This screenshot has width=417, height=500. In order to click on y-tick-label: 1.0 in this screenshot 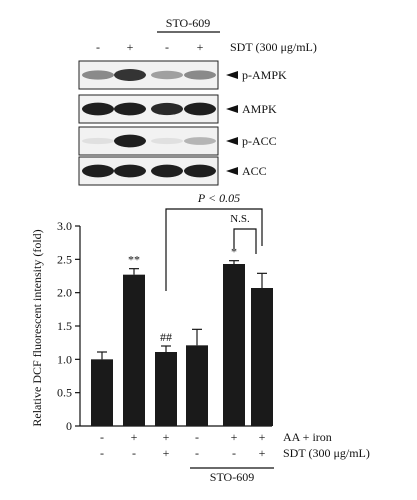, I will do `click(64, 359)`.